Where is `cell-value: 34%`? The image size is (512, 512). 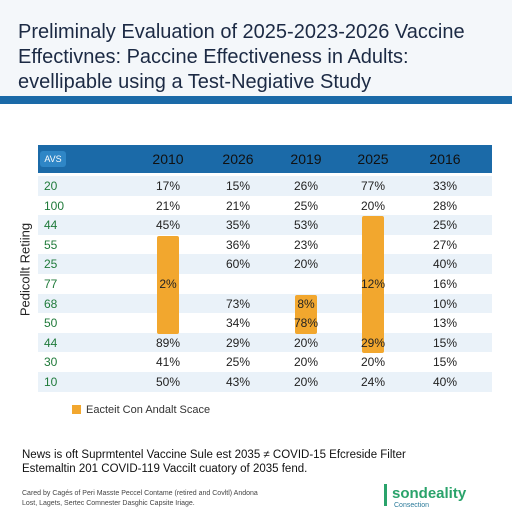 cell-value: 34% is located at coordinates (238, 323).